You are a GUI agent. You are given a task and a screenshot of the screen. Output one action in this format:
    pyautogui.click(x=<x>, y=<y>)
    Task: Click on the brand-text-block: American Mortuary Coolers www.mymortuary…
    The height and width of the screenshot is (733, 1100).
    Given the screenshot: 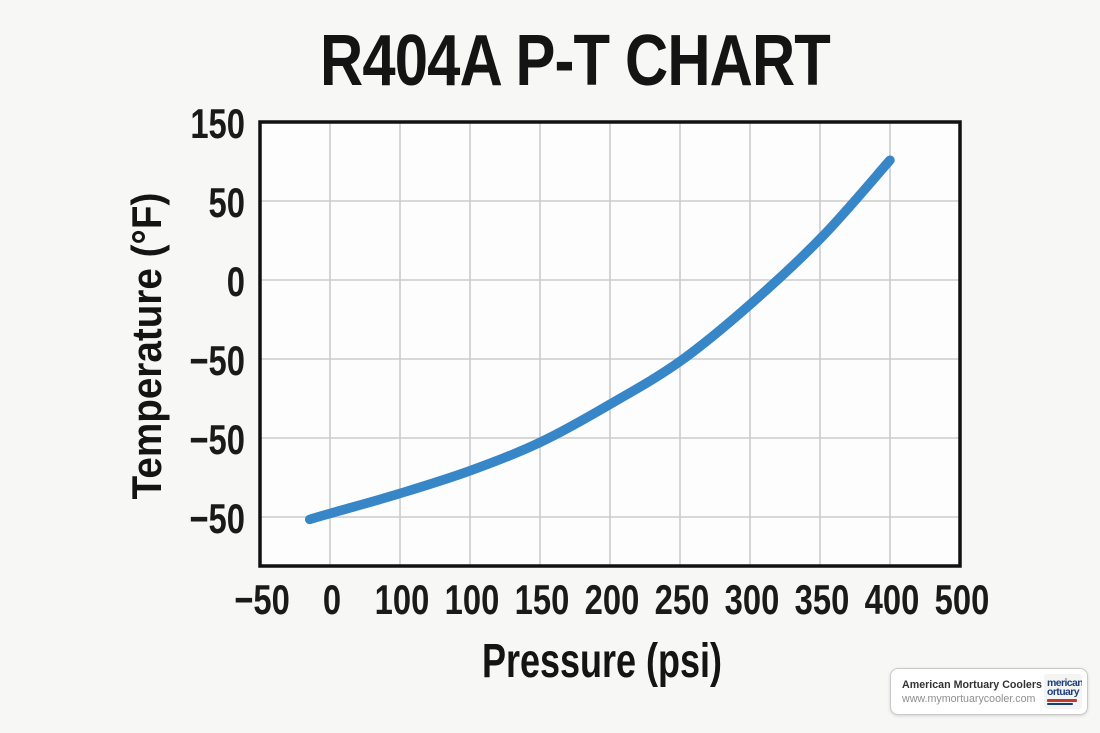 What is the action you would take?
    pyautogui.click(x=972, y=691)
    